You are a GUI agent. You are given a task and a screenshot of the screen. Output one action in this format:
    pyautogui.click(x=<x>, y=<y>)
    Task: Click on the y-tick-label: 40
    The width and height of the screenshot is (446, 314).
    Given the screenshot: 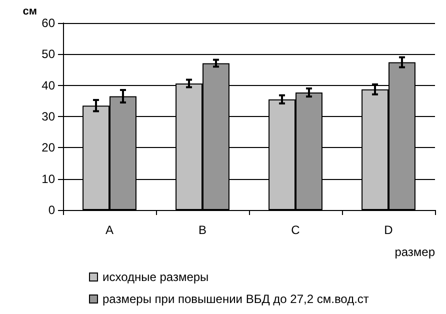 What is the action you would take?
    pyautogui.click(x=49, y=85)
    